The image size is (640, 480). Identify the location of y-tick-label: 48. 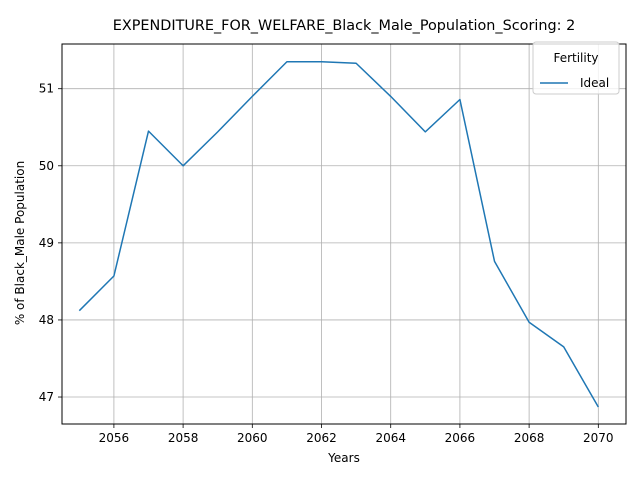
(46, 320).